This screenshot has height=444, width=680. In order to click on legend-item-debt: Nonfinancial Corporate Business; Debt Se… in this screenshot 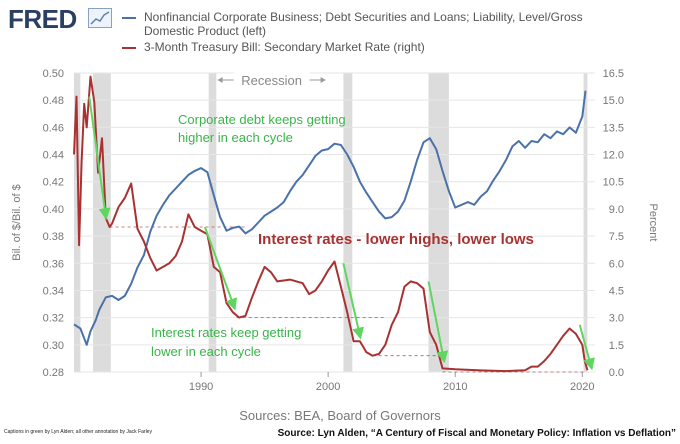, I will do `click(404, 24)`.